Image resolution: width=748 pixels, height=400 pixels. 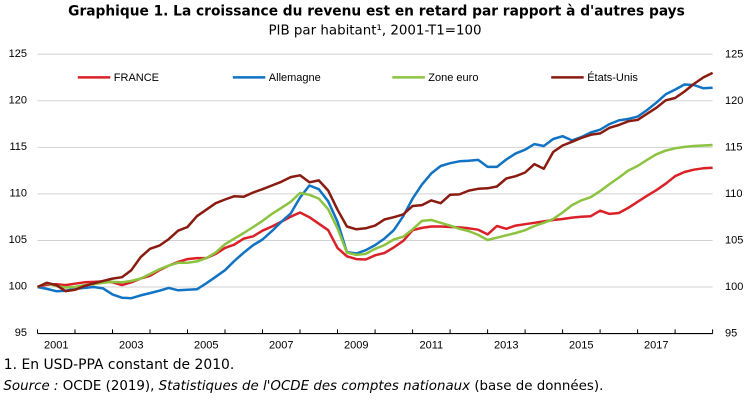 I want to click on svg-text: 2009, so click(x=356, y=345).